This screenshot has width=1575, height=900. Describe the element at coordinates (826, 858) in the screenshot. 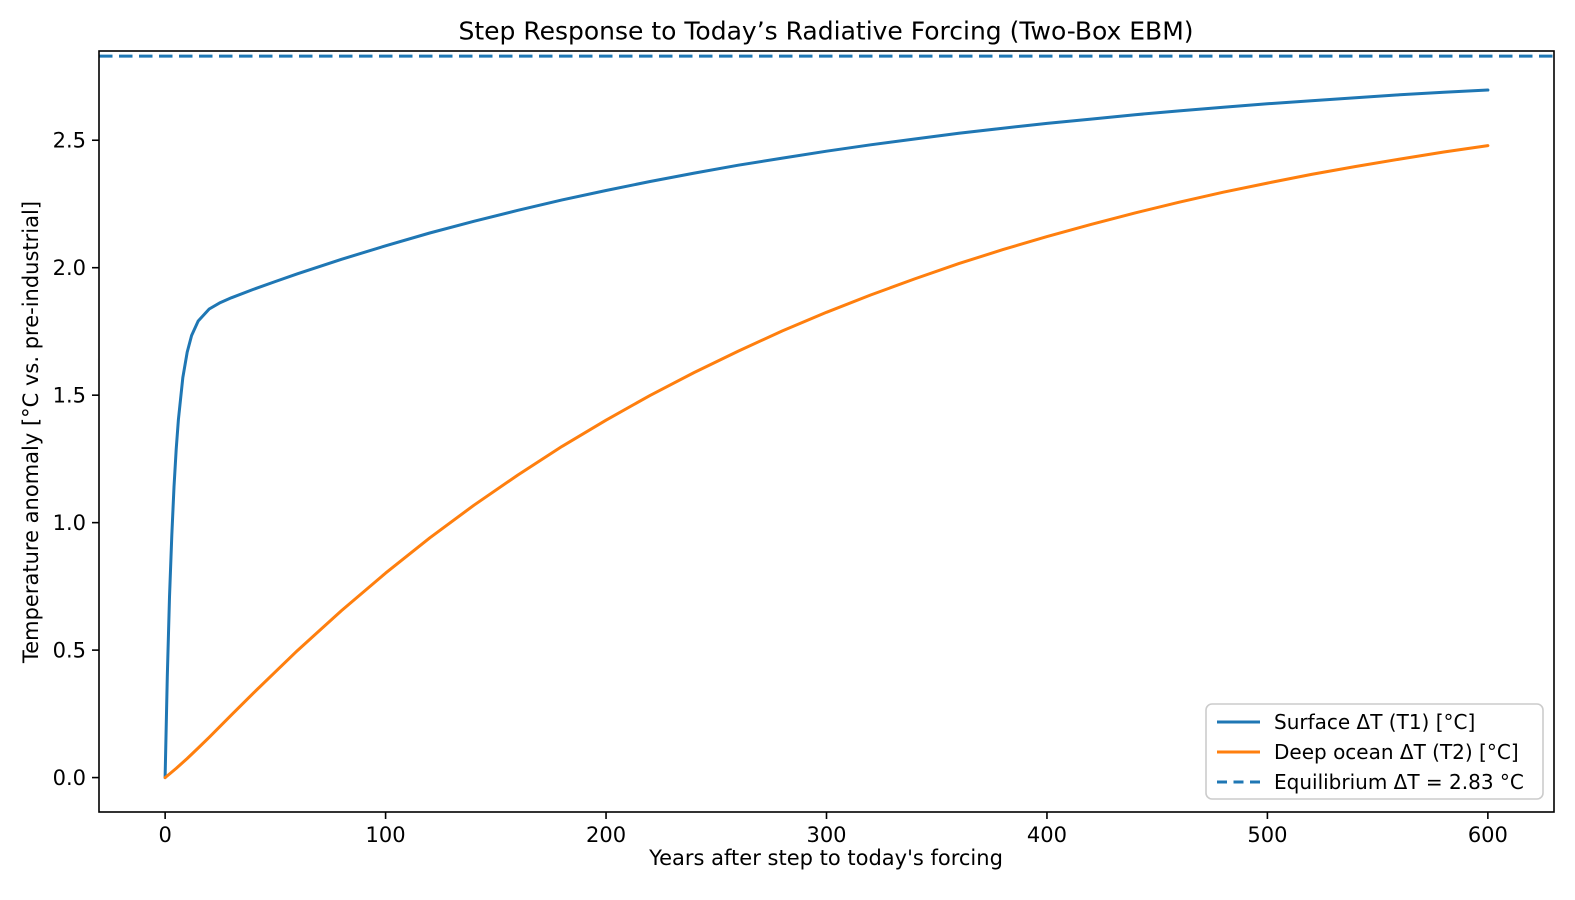

I see `x-axis-label: Years after step to today's forcing` at that location.